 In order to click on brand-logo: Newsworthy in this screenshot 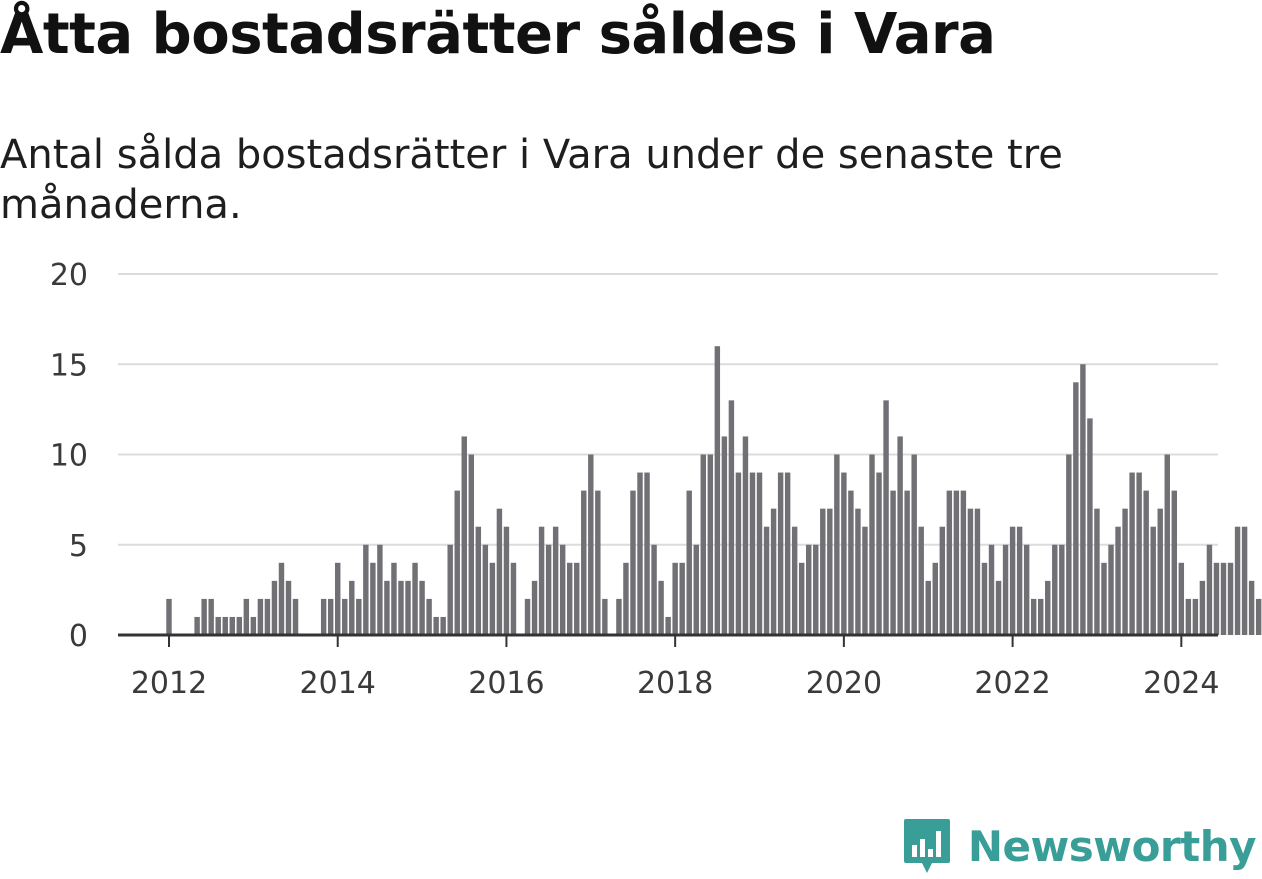, I will do `click(1079, 846)`.